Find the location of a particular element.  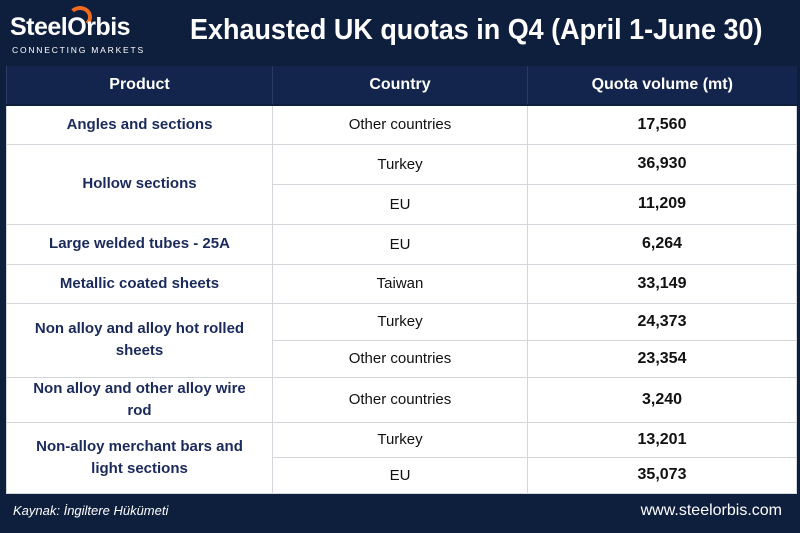

volume-cell: 24,373 is located at coordinates (662, 321).